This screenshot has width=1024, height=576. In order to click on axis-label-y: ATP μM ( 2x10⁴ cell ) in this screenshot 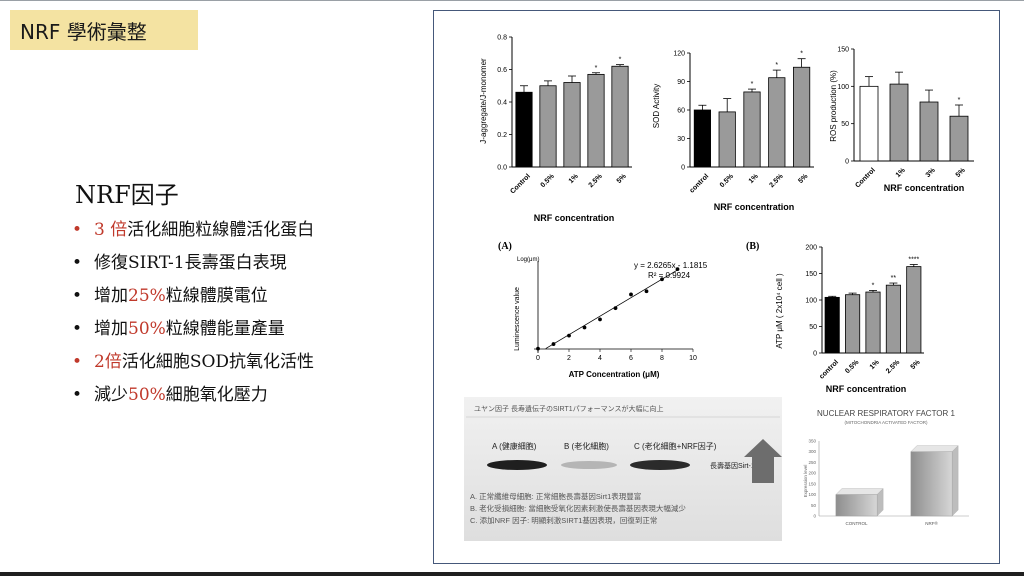, I will do `click(779, 311)`.